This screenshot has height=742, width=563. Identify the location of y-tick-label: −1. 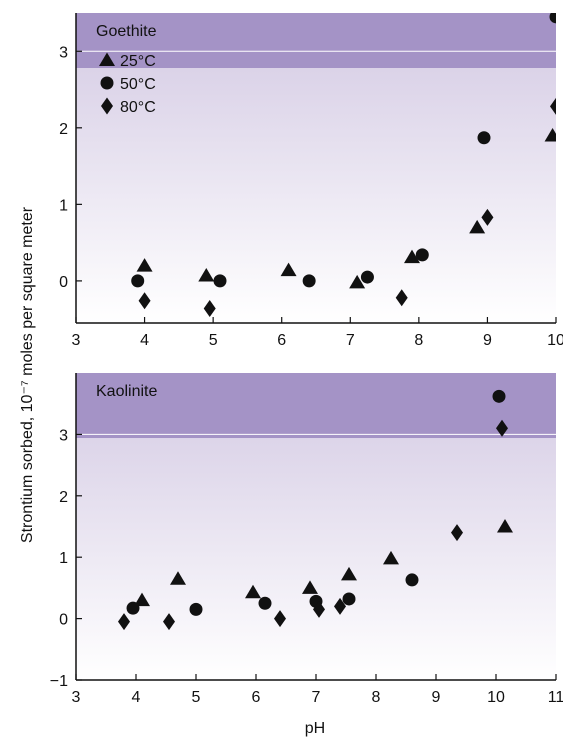
(59, 681).